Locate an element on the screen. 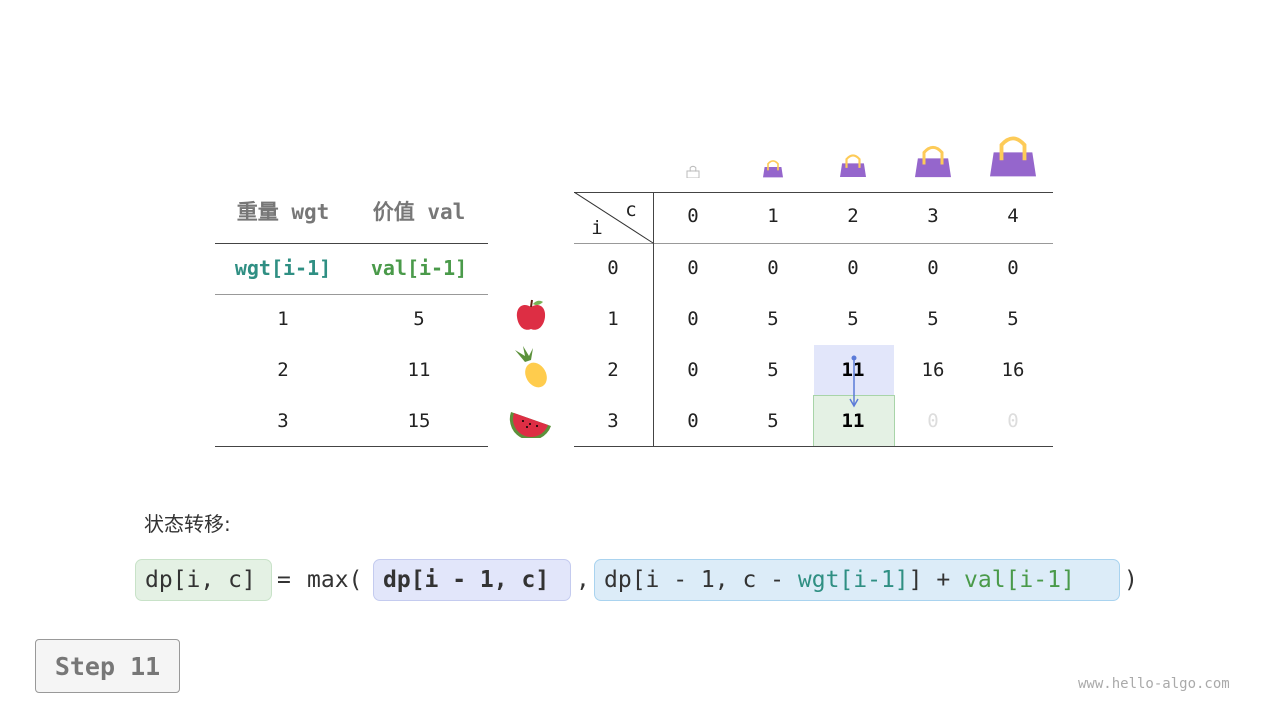  col-header: 2 is located at coordinates (853, 216).